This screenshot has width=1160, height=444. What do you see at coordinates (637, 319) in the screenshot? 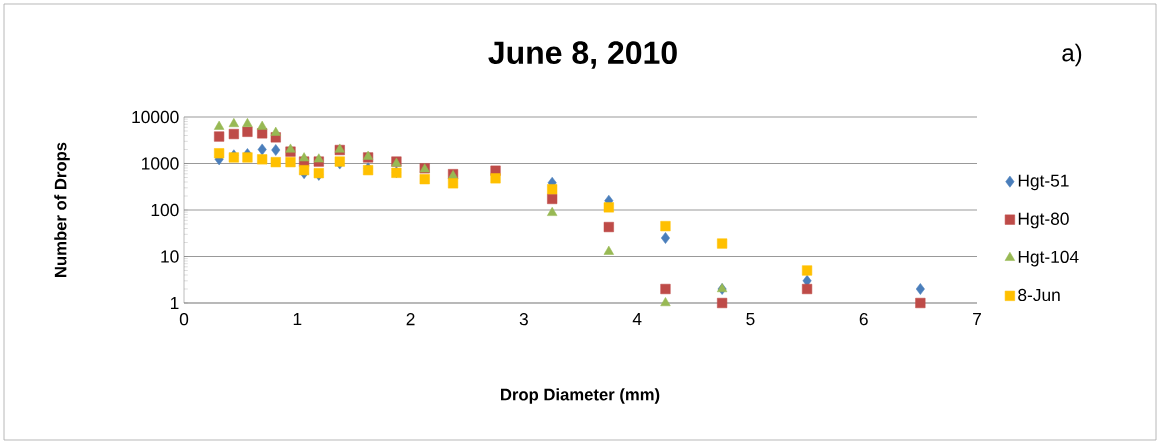
I see `x-tick-label: 4` at bounding box center [637, 319].